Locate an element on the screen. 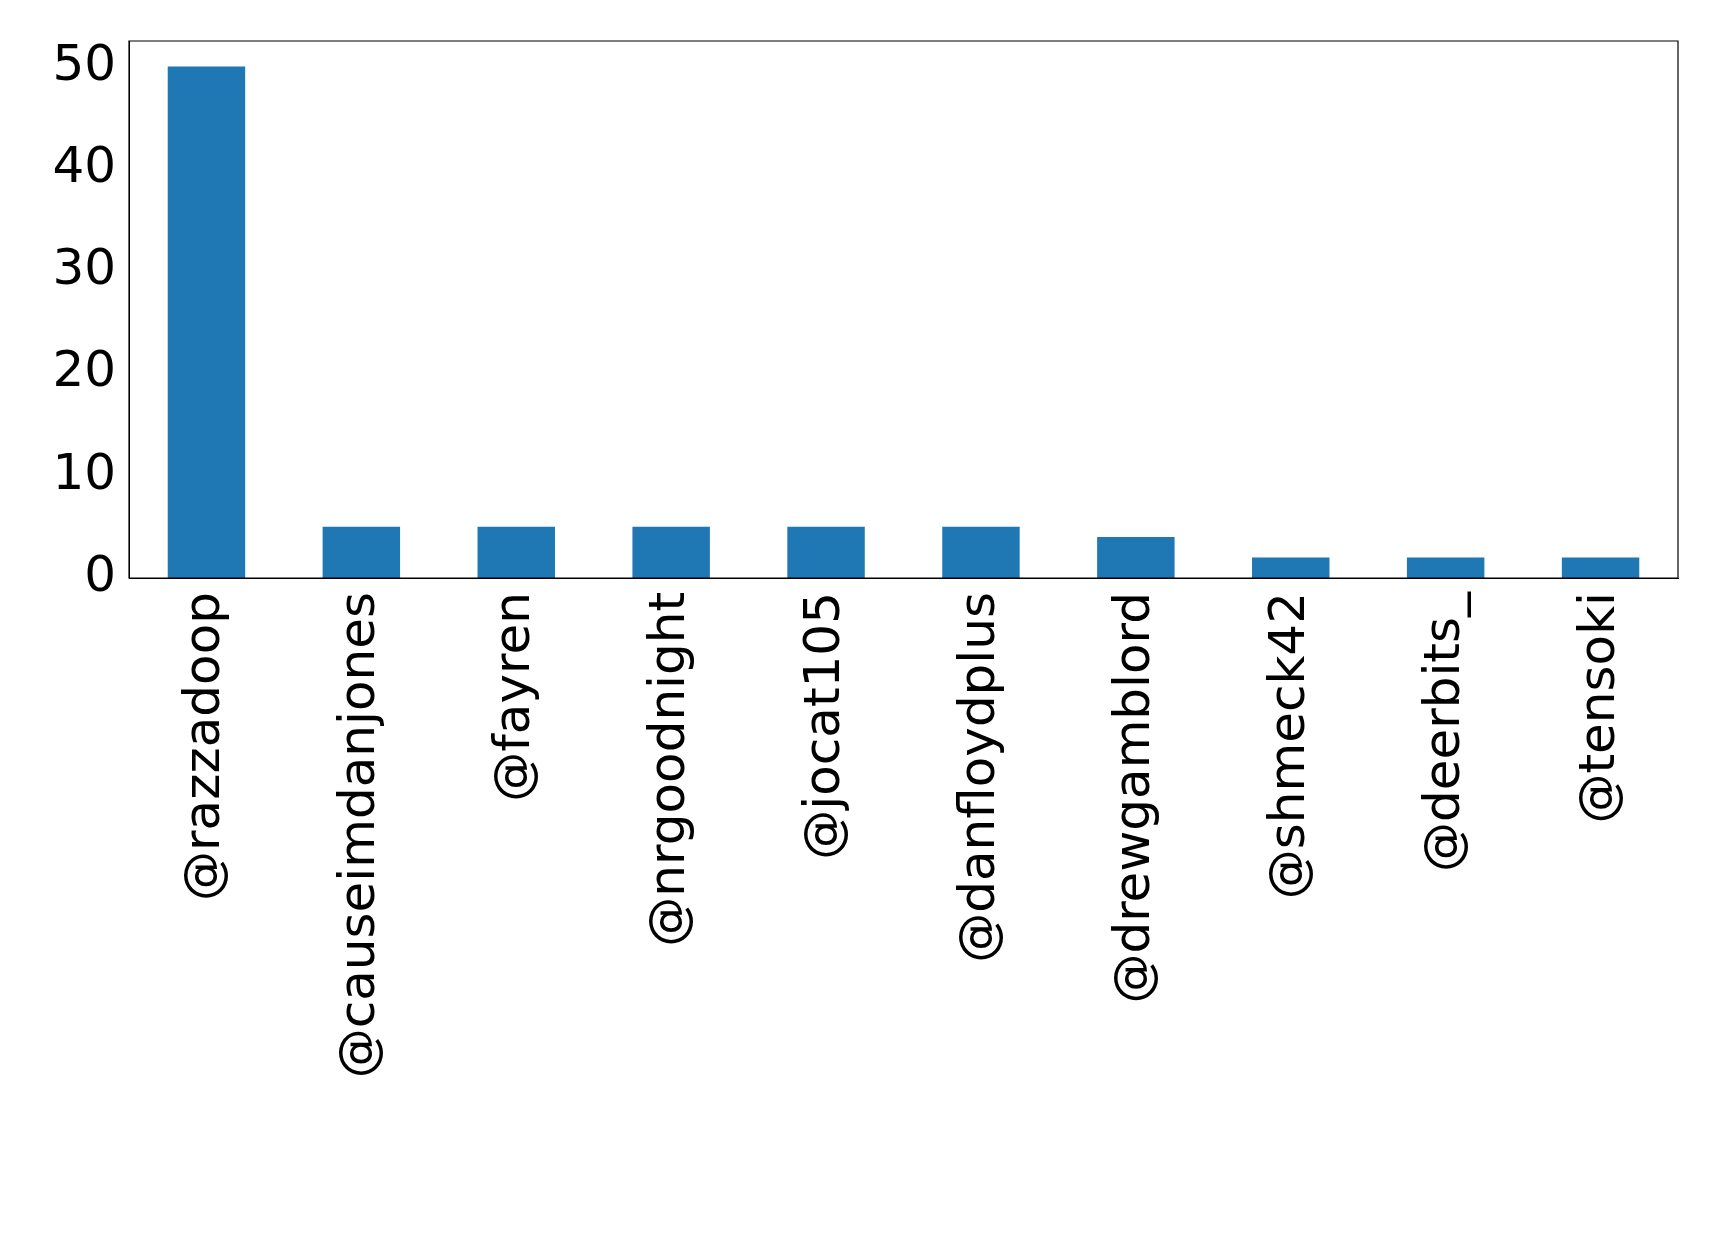 This screenshot has width=1719, height=1236. x-tick-label: @jocat105 is located at coordinates (822, 726).